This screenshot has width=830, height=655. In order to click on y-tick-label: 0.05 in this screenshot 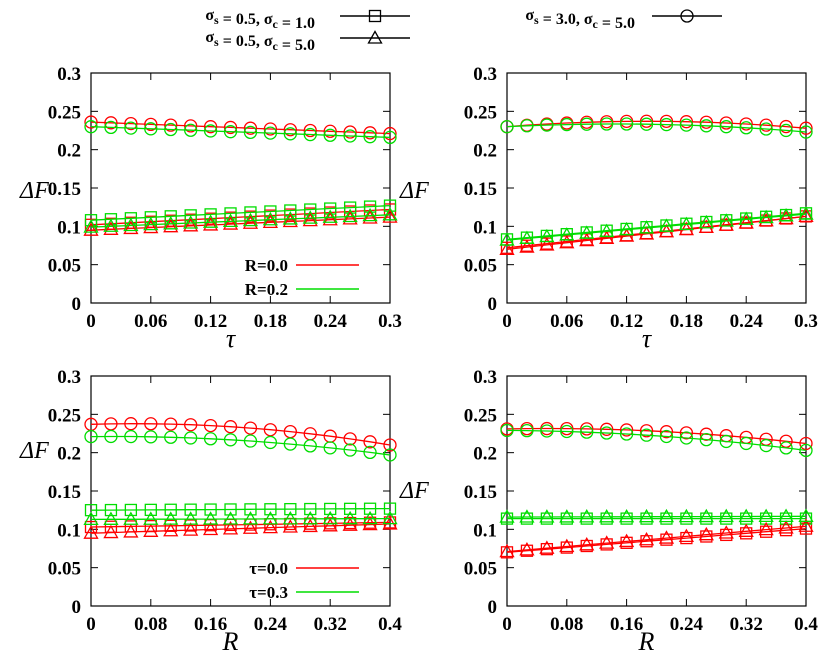, I will do `click(480, 569)`.